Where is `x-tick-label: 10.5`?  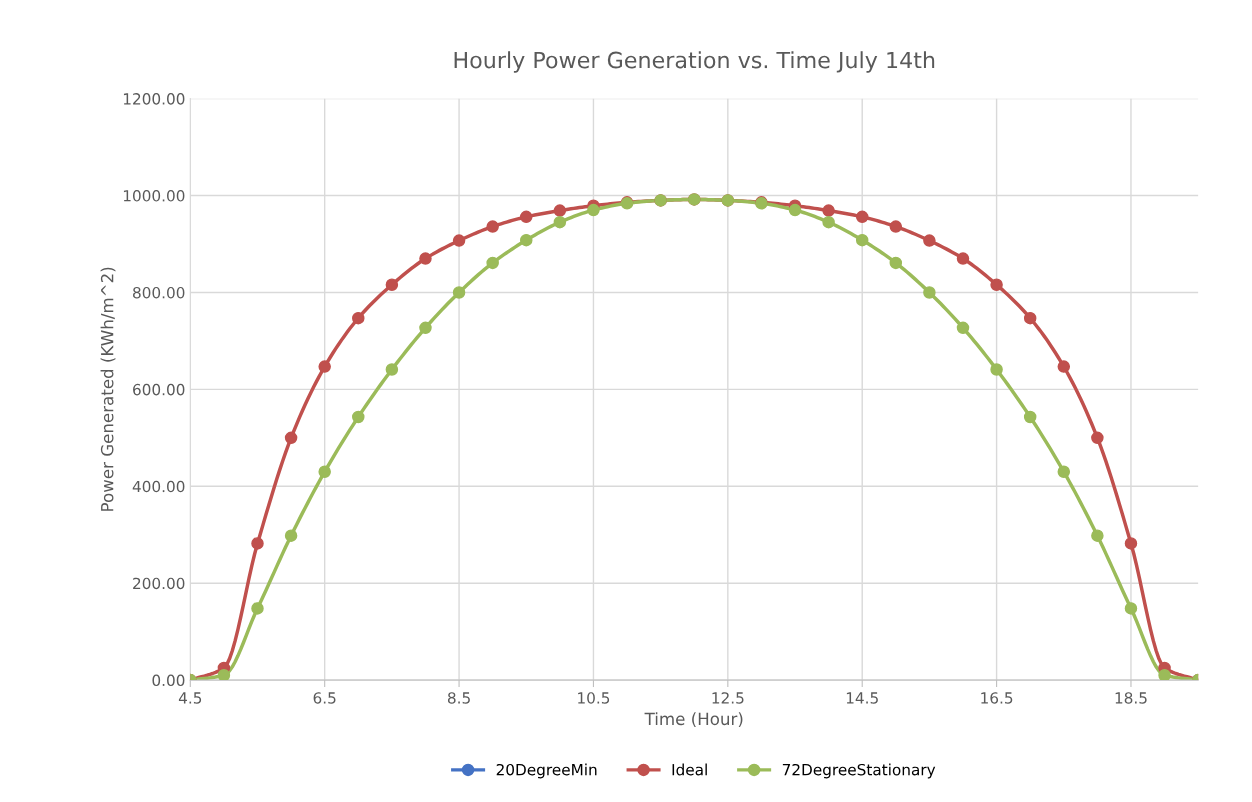
x-tick-label: 10.5 is located at coordinates (594, 698).